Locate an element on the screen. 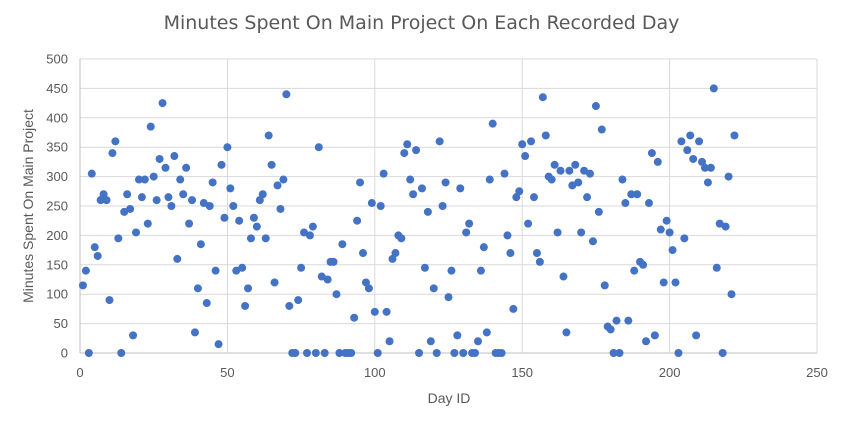  x-tick-label: 50 is located at coordinates (227, 372).